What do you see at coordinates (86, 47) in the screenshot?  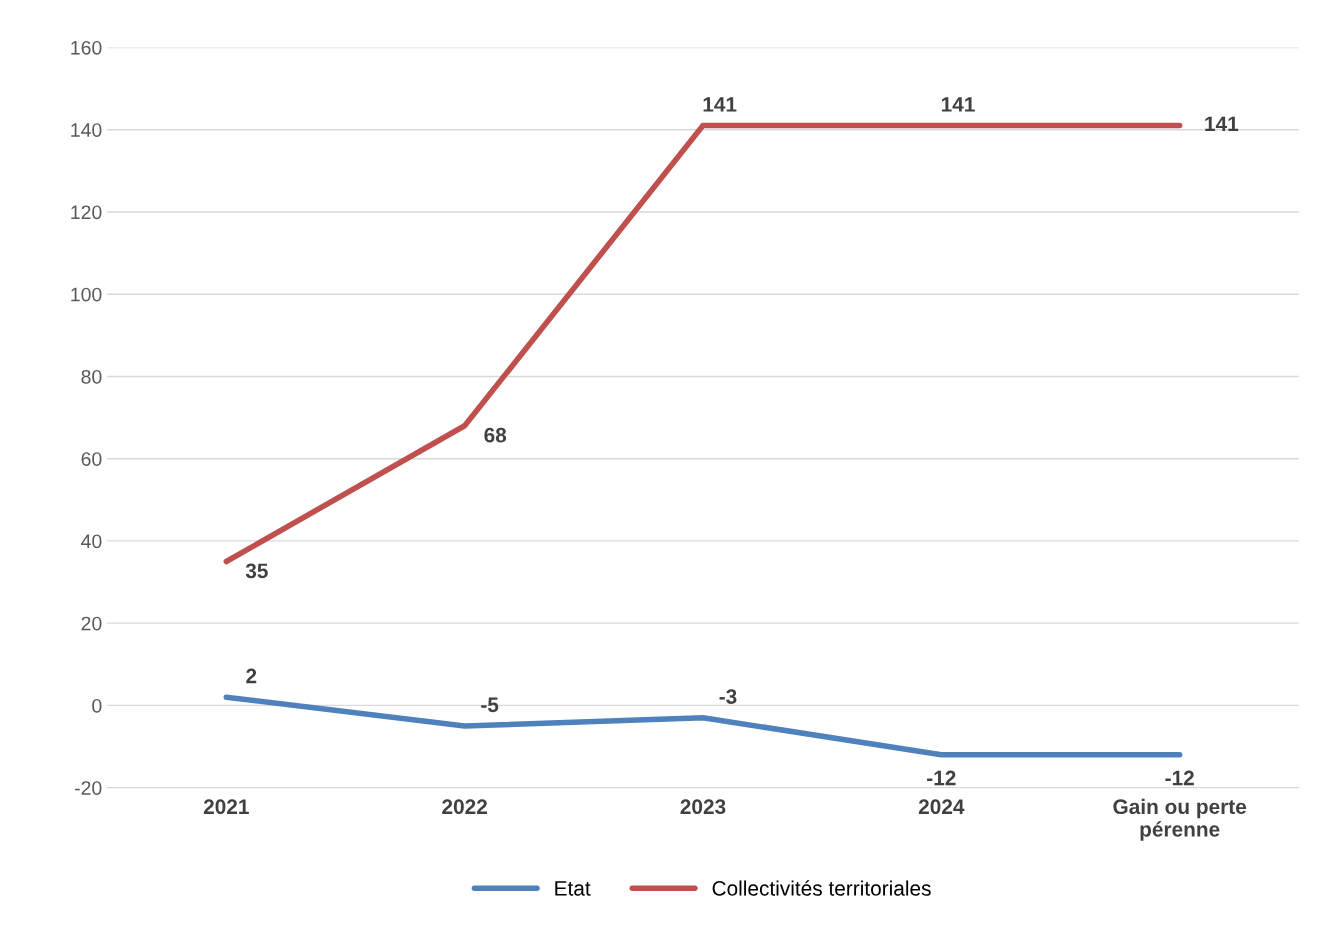 I see `y-tick-label: 160` at bounding box center [86, 47].